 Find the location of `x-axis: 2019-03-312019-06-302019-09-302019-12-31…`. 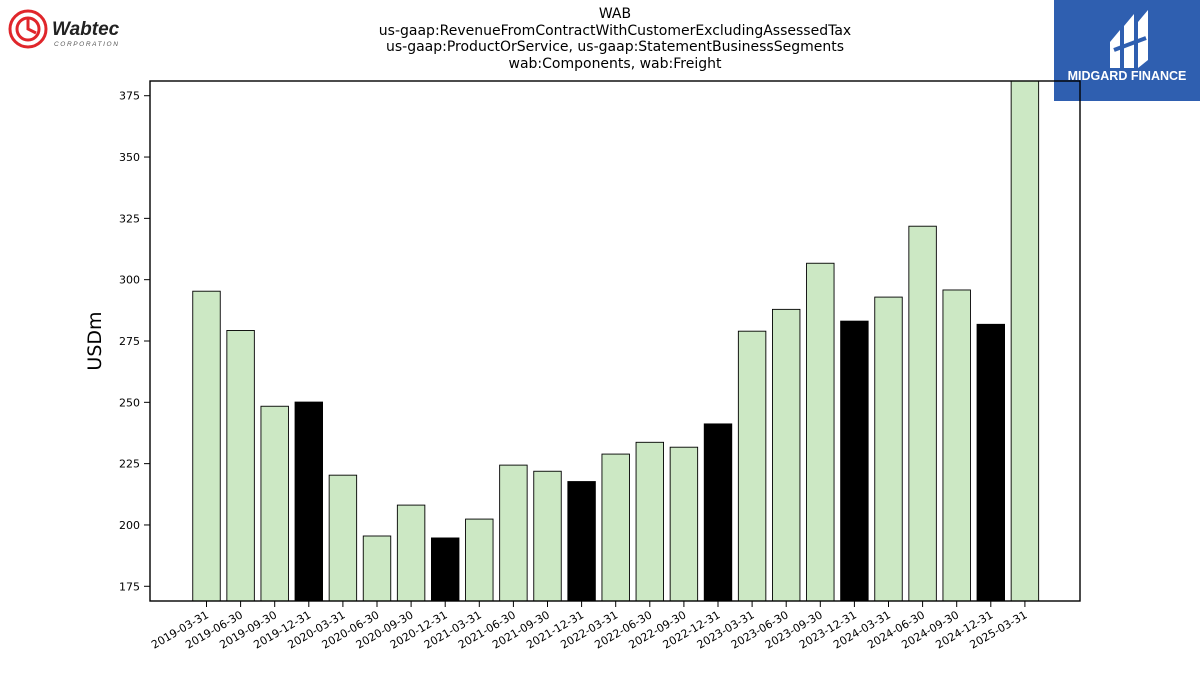

x-axis: 2019-03-312019-06-302019-09-302019-12-31… is located at coordinates (589, 626).